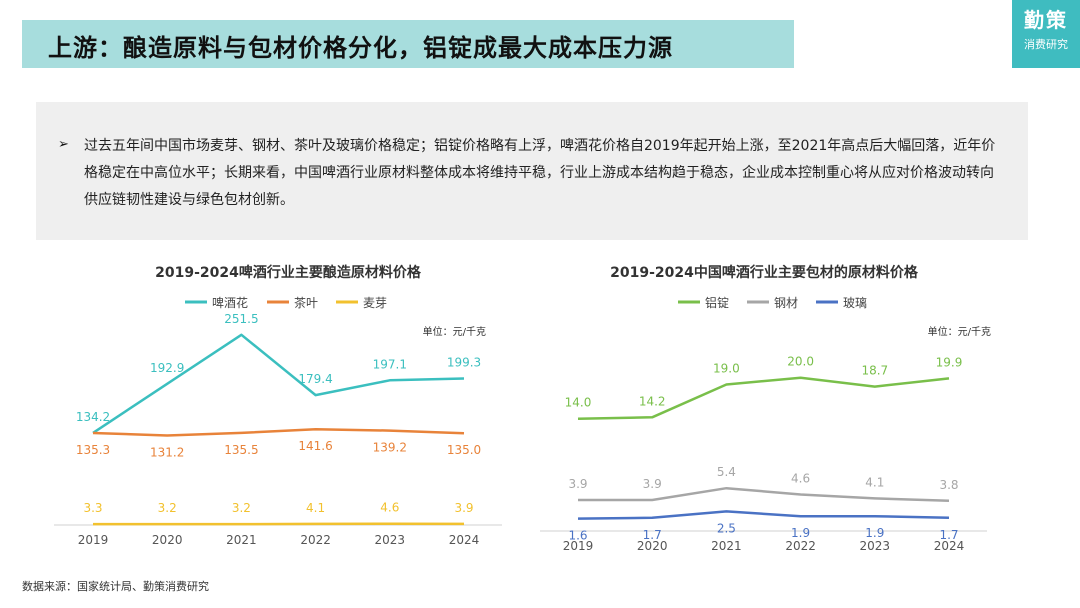 This screenshot has height=608, width=1080. I want to click on data-source: 数据来源：国家统计局、勤策消费研究, so click(115, 586).